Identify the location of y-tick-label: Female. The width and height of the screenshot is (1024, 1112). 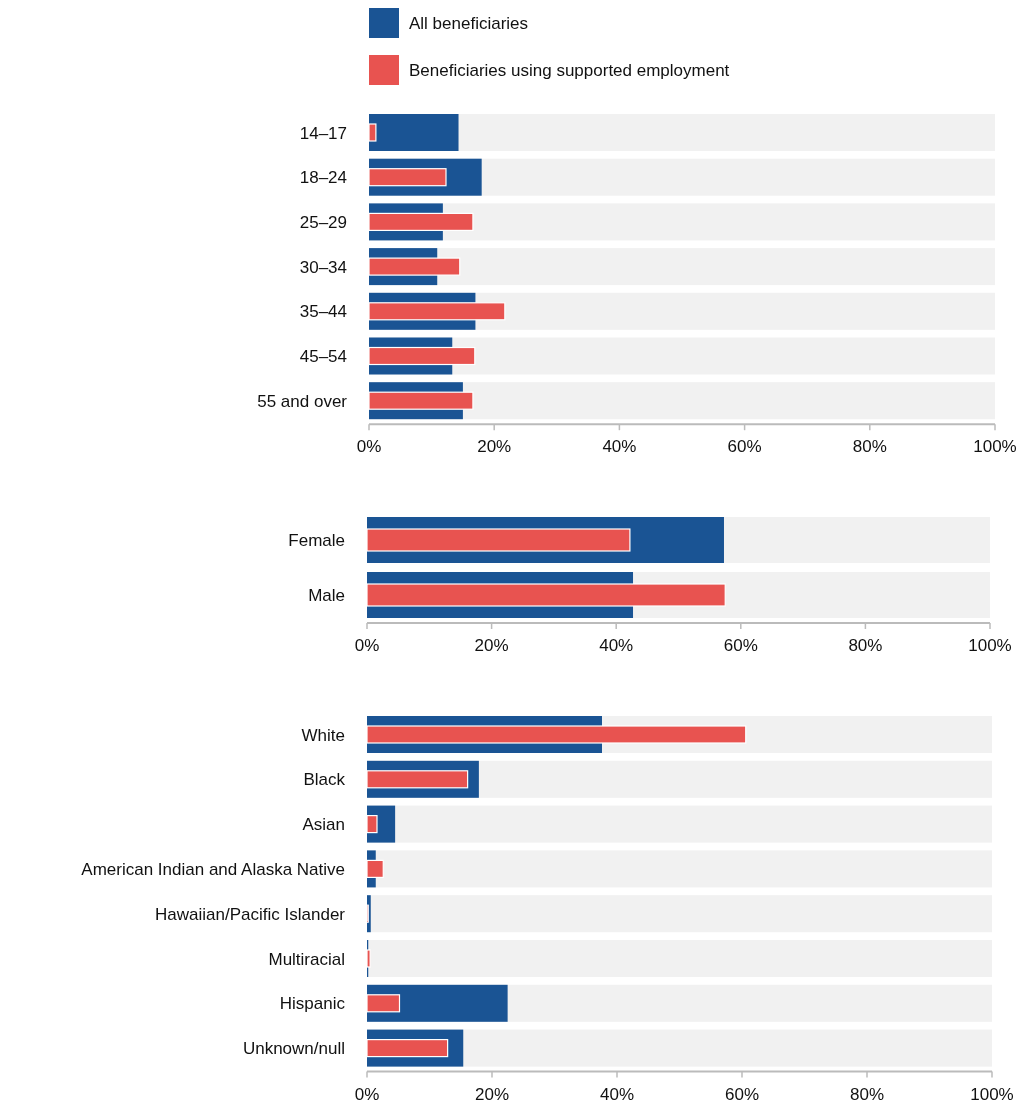
(316, 540).